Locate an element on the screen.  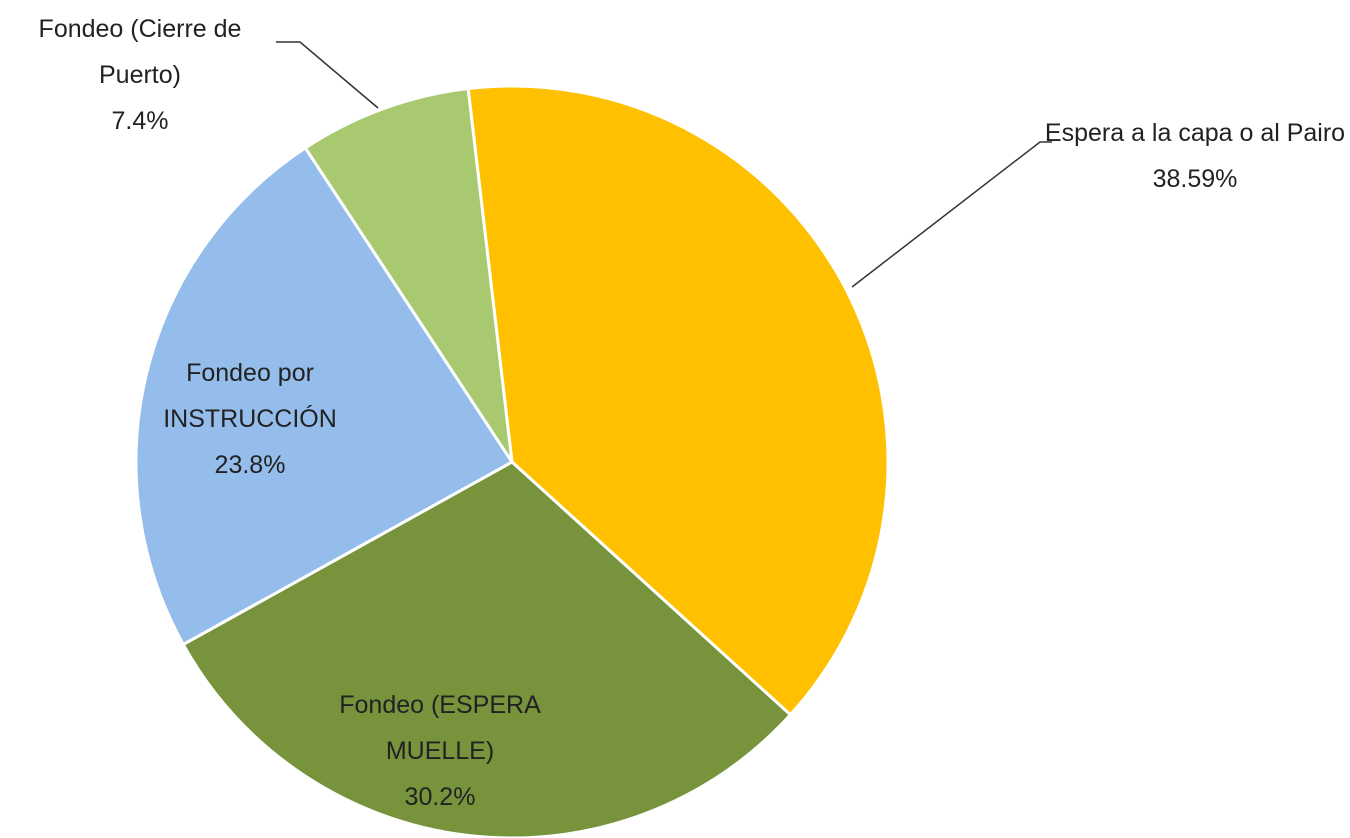
category-label: Fondeo (ESPERA MUELLE) is located at coordinates (440, 728).